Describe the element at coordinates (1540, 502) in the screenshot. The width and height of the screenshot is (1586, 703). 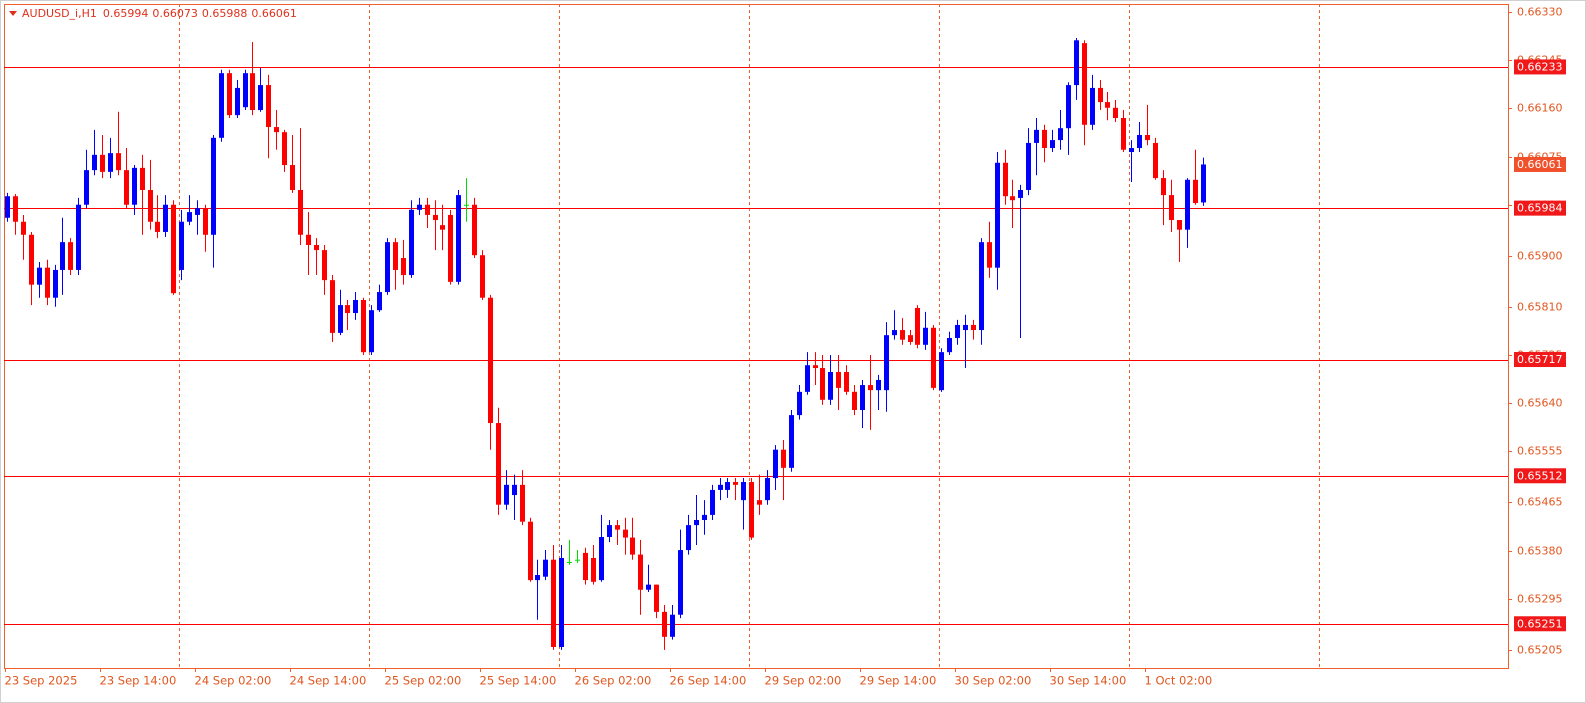
I see `y-tick-label: 0.65465` at that location.